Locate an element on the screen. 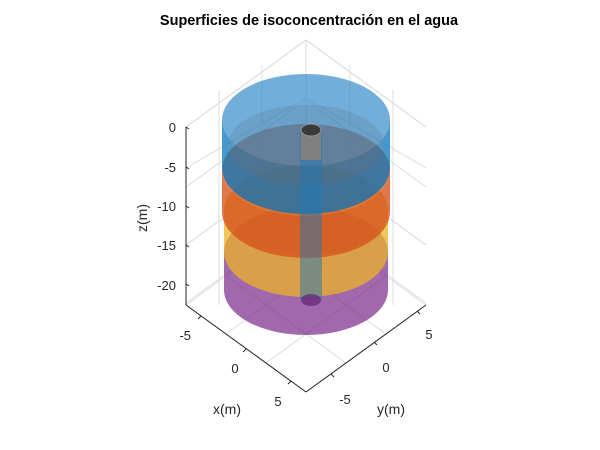 The width and height of the screenshot is (600, 450). y-tick: -5 is located at coordinates (345, 399).